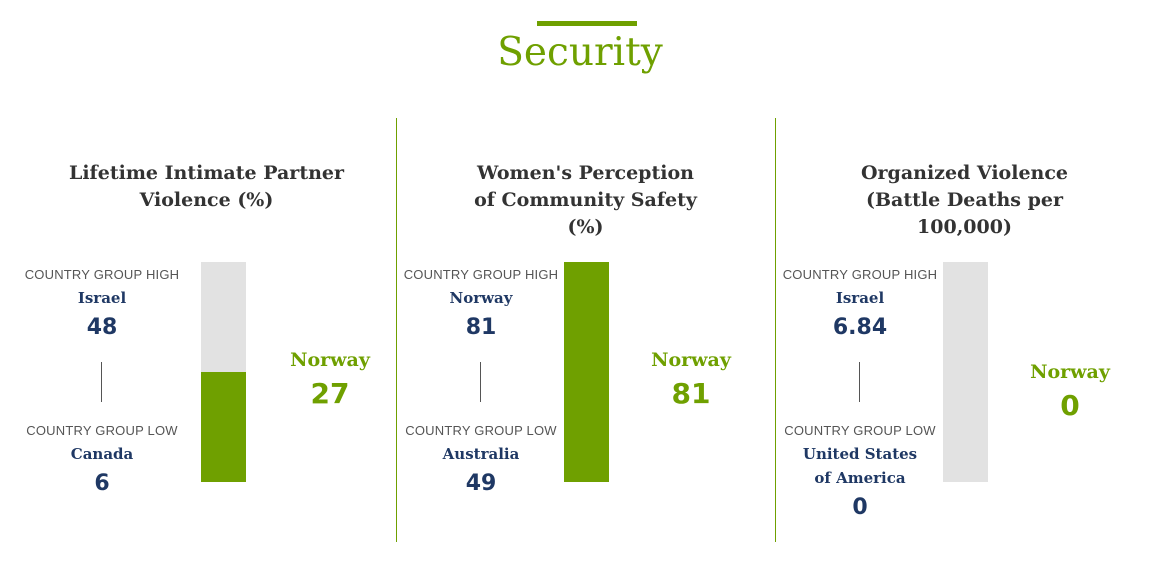  What do you see at coordinates (102, 483) in the screenshot?
I see `group-low-value: 6` at bounding box center [102, 483].